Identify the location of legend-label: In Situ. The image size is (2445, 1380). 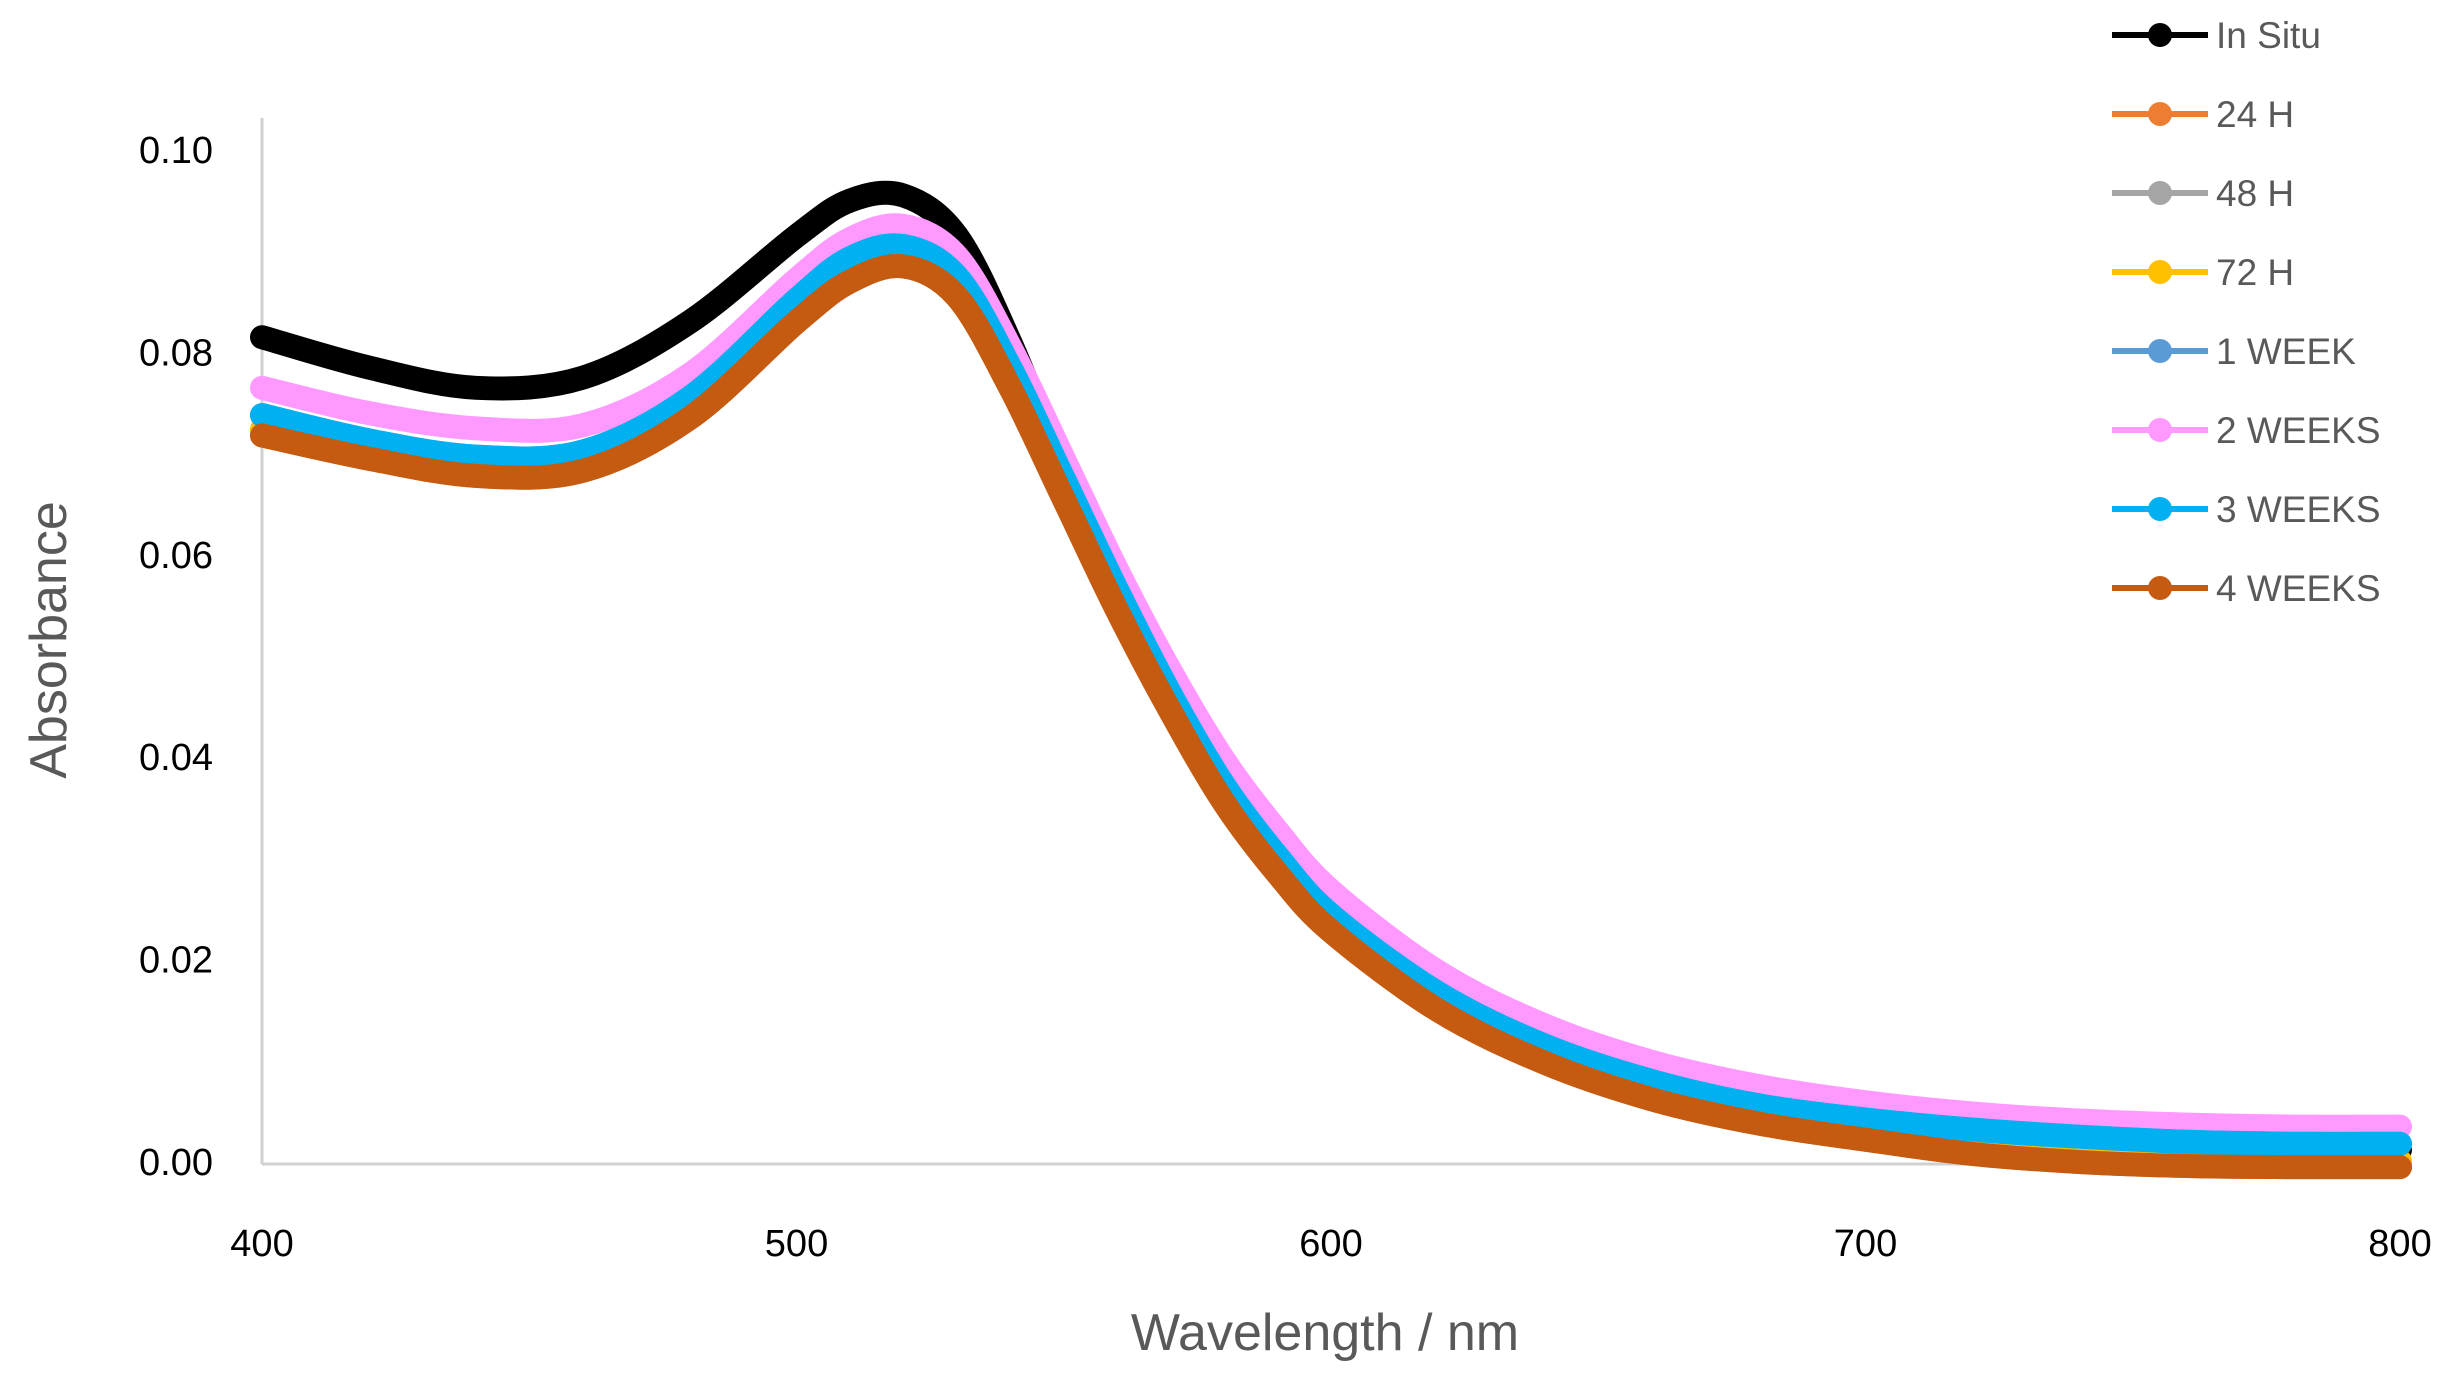
(2268, 35).